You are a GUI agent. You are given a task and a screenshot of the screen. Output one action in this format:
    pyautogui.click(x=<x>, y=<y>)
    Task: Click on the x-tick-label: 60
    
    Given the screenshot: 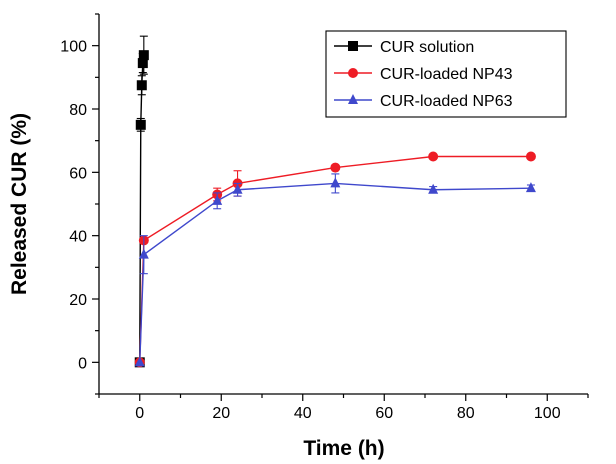 What is the action you would take?
    pyautogui.click(x=384, y=413)
    